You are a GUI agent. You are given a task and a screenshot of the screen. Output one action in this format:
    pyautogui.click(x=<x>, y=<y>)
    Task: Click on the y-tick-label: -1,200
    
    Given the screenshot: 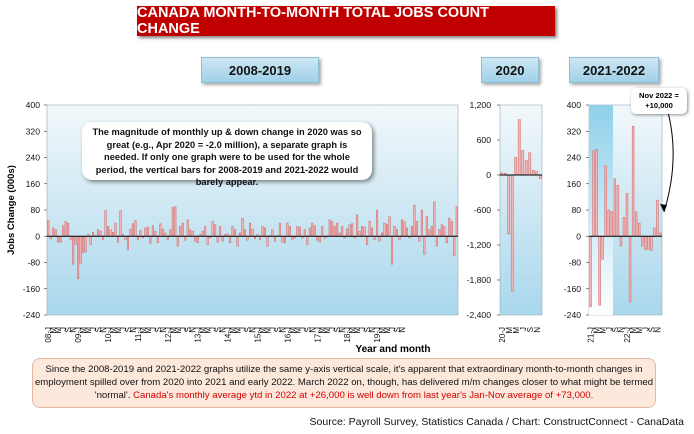 What is the action you would take?
    pyautogui.click(x=479, y=245)
    